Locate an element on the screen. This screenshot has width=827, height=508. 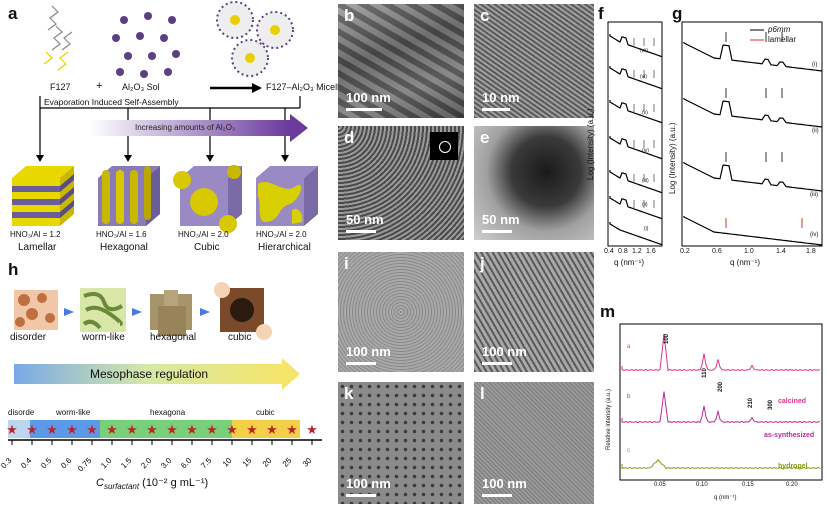
fft-inset is located at coordinates (444, 146).